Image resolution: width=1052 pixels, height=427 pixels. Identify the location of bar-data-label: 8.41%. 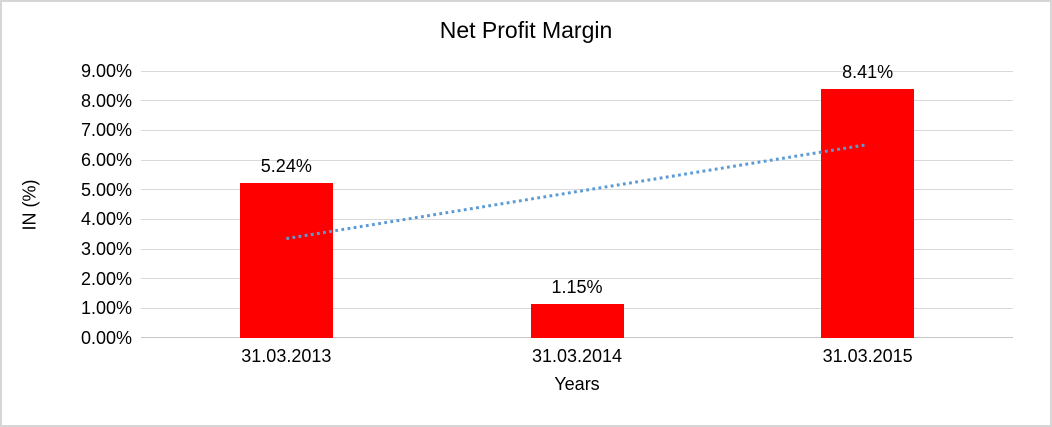
(868, 71).